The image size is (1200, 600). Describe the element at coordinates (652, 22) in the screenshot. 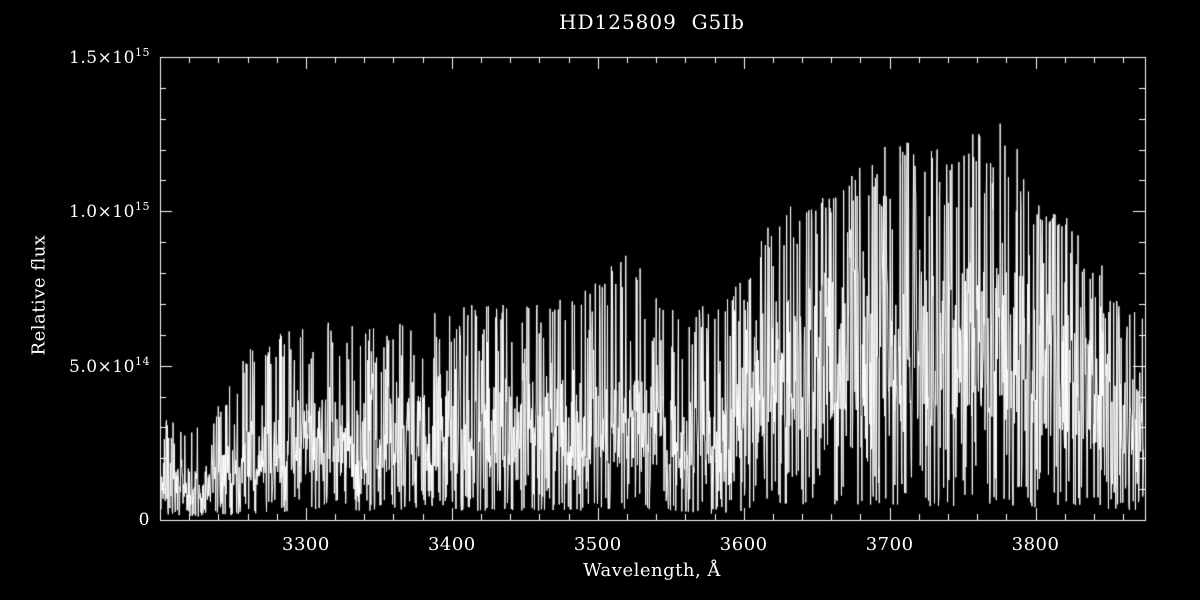

I see `chart-title: HD125809 G5Ib` at that location.